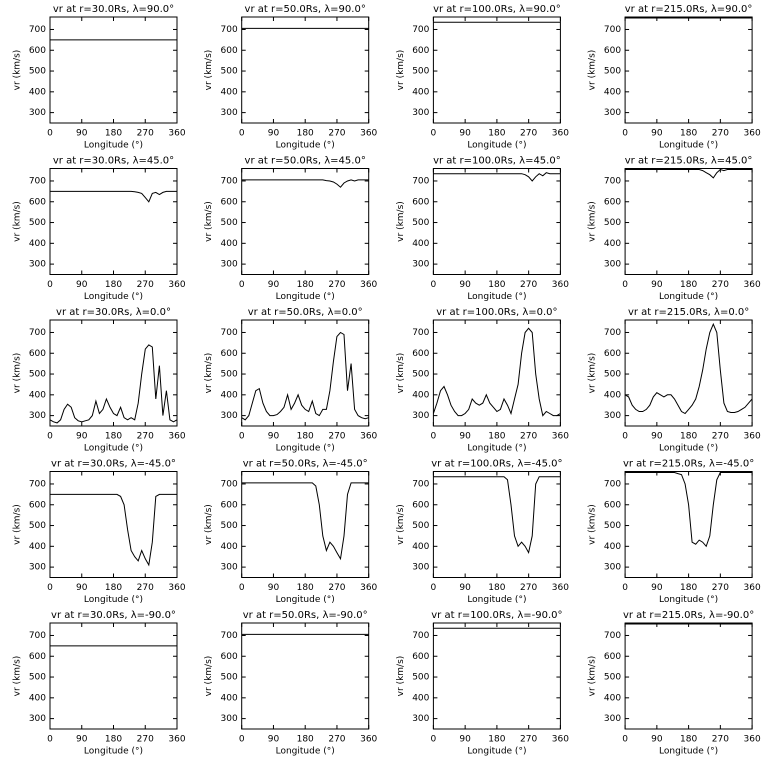 This screenshot has height=768, width=768. I want to click on chart-title: vr at r=215.0Rs, λ=-90.0°, so click(688, 615).